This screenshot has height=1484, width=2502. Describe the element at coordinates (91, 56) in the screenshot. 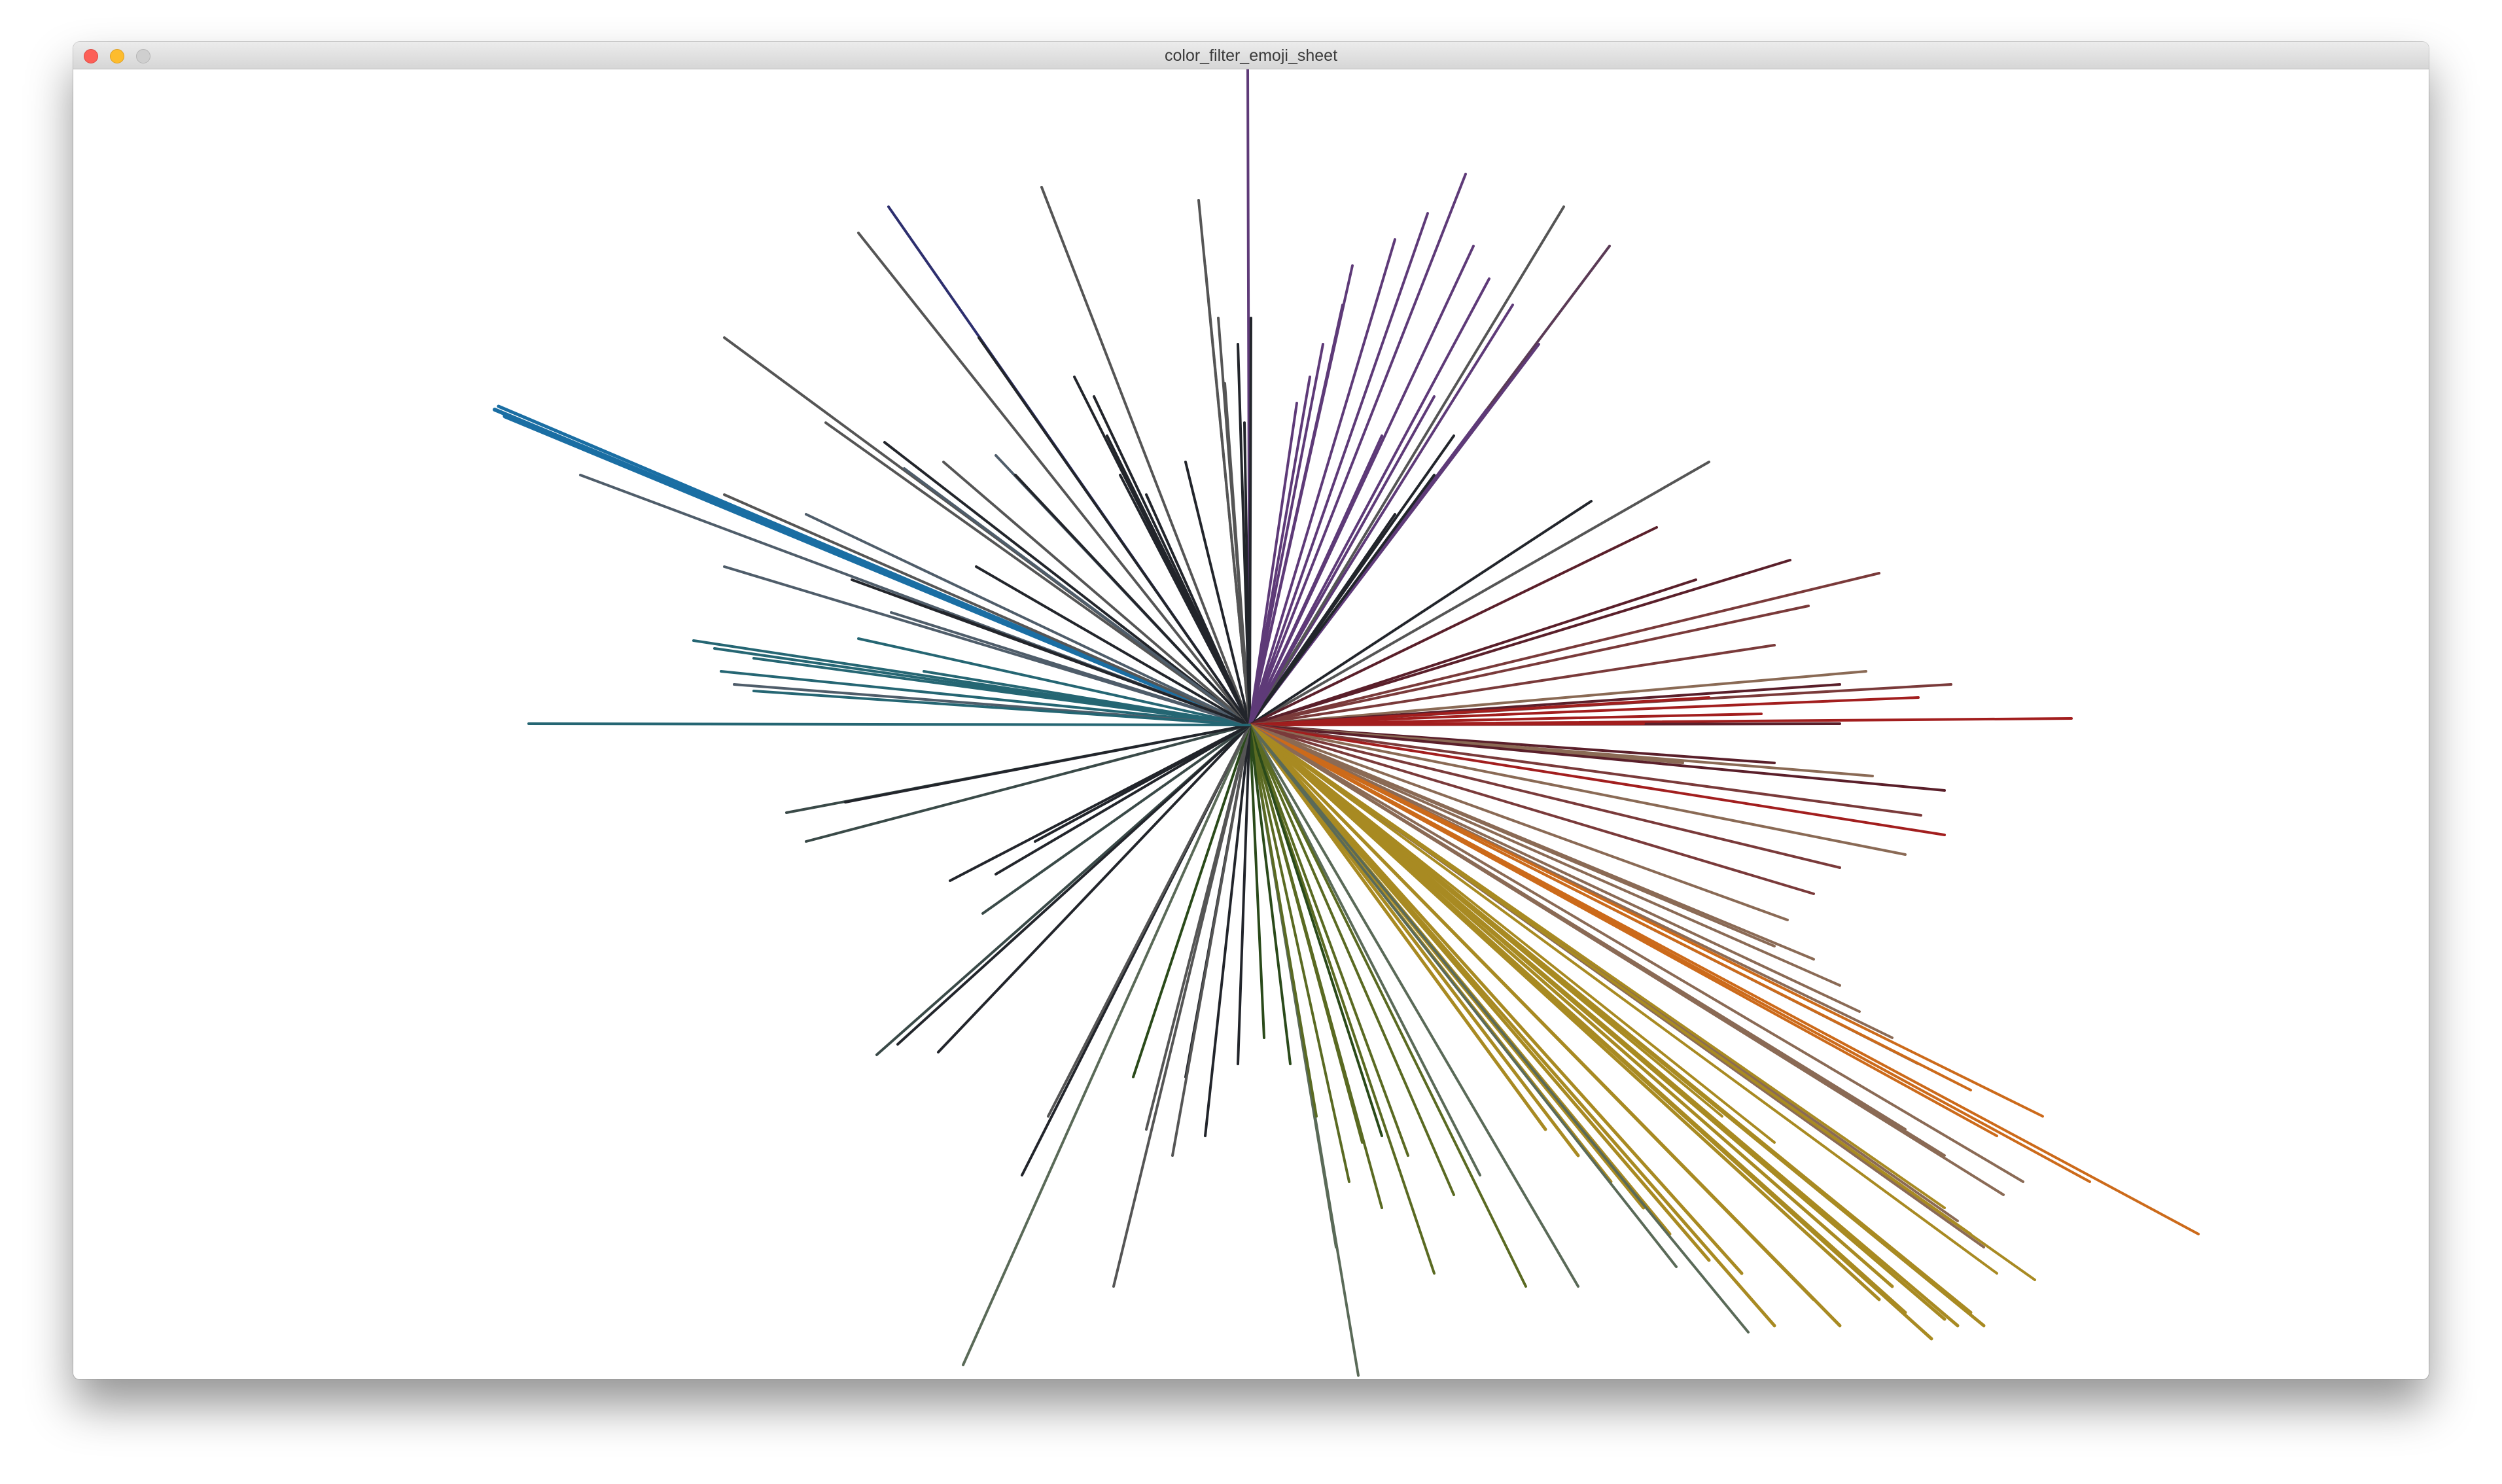

I see `close-window-button` at that location.